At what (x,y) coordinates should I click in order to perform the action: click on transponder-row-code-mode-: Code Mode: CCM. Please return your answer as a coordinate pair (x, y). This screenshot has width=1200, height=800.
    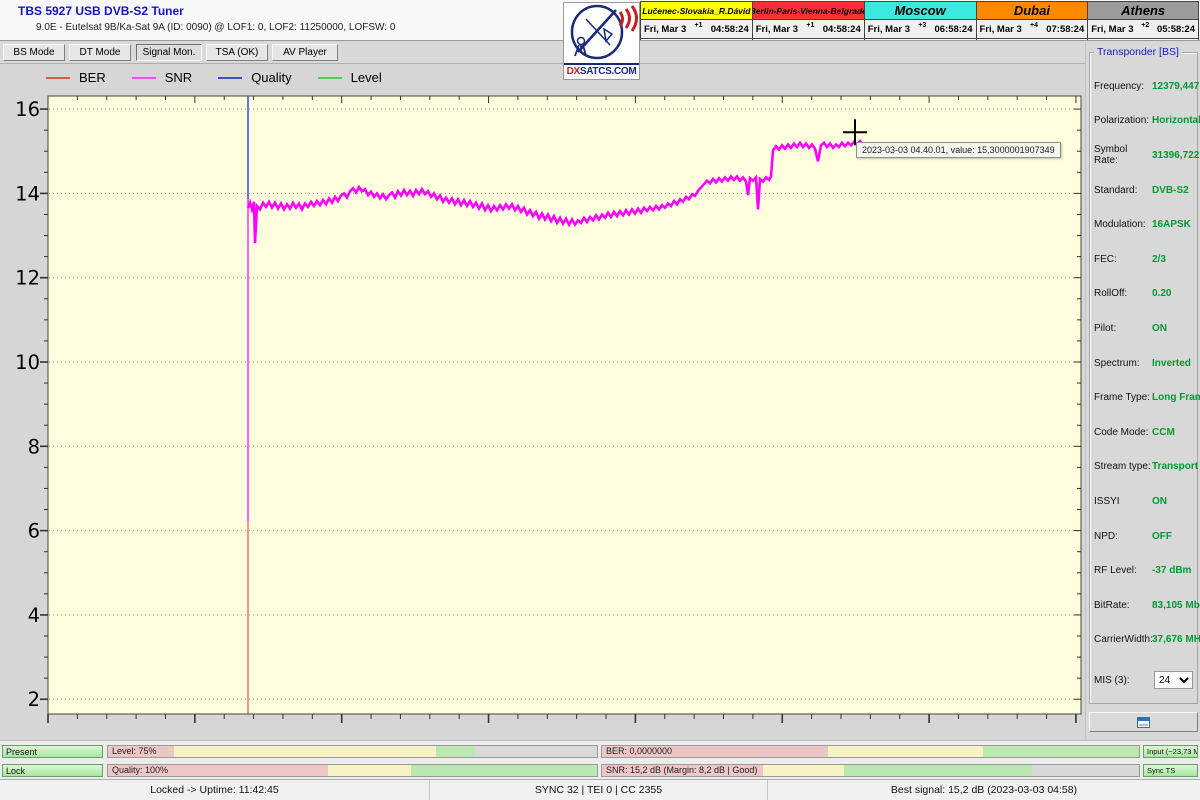
    Looking at the image, I should click on (1144, 432).